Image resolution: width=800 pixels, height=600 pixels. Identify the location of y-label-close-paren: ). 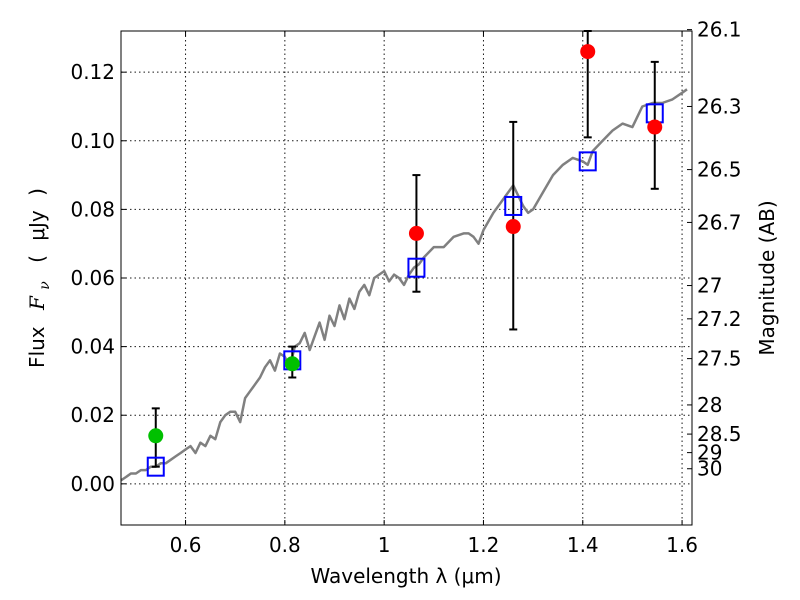
(37, 192).